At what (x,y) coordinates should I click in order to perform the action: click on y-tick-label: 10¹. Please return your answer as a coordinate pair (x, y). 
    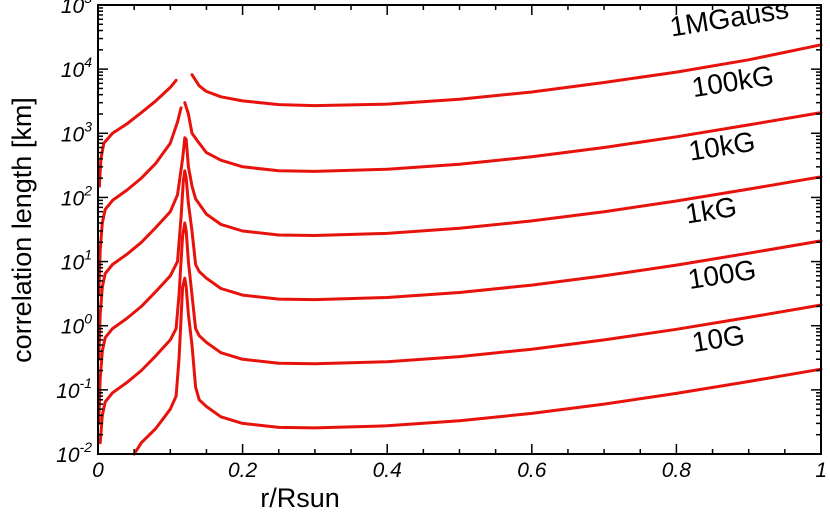
    Looking at the image, I should click on (76, 261).